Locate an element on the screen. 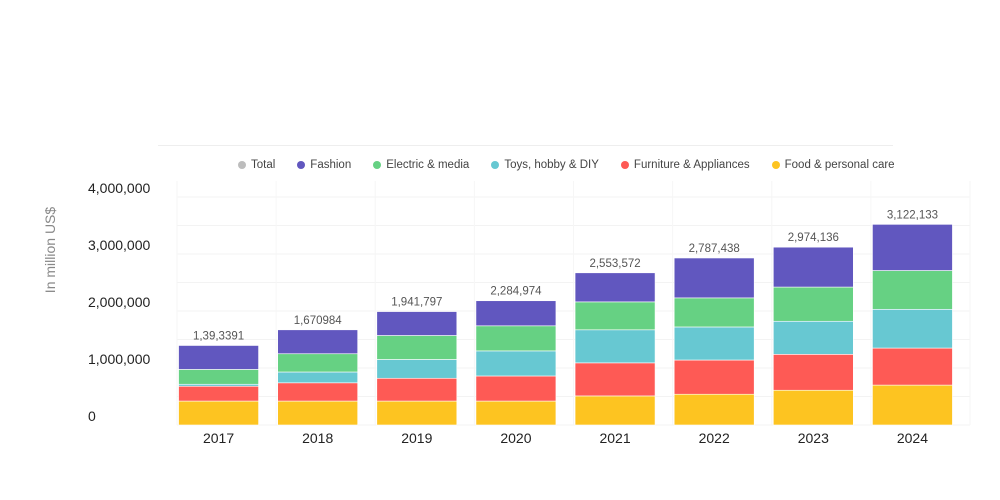  total-label: 3,122,133 is located at coordinates (912, 215).